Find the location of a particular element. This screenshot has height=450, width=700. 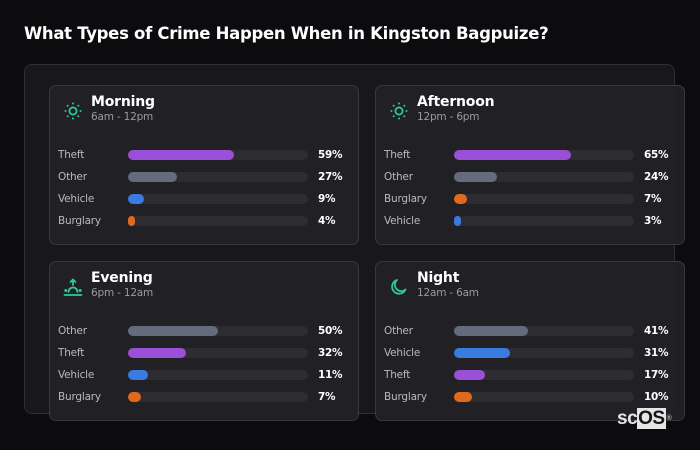

bar-row: Other 50% is located at coordinates (208, 333).